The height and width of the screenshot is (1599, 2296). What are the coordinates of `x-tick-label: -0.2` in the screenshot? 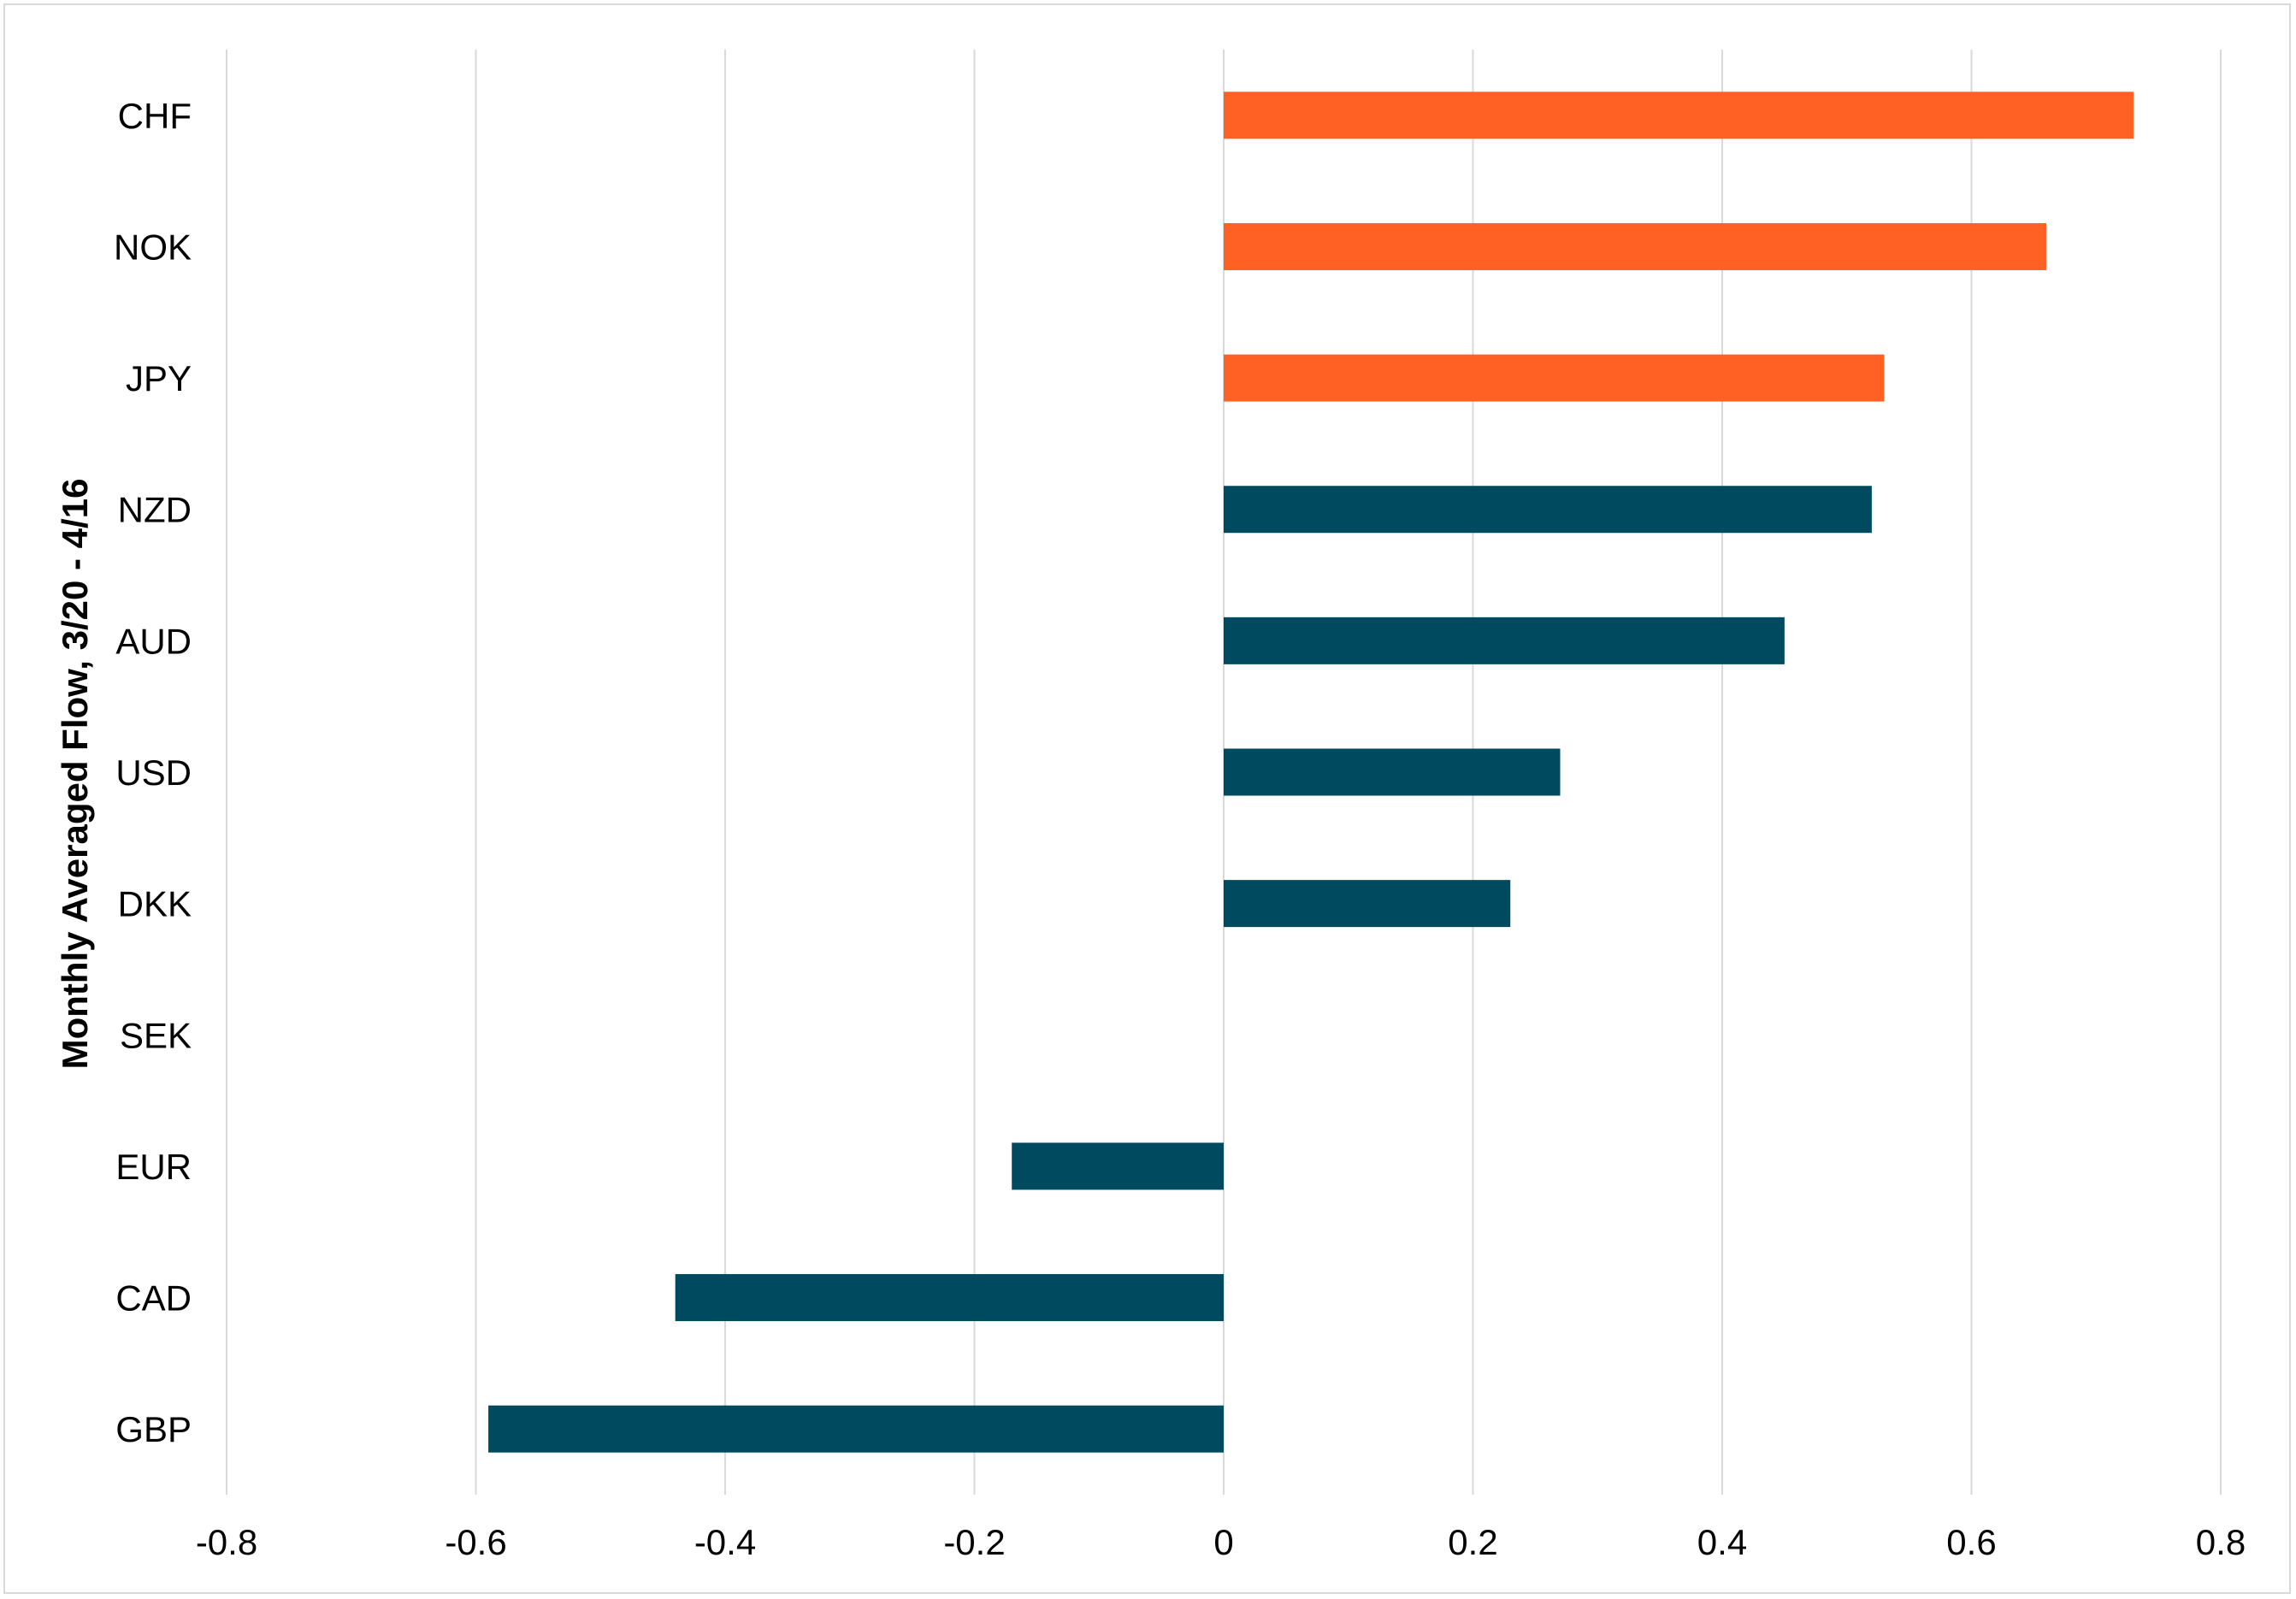 It's located at (974, 1542).